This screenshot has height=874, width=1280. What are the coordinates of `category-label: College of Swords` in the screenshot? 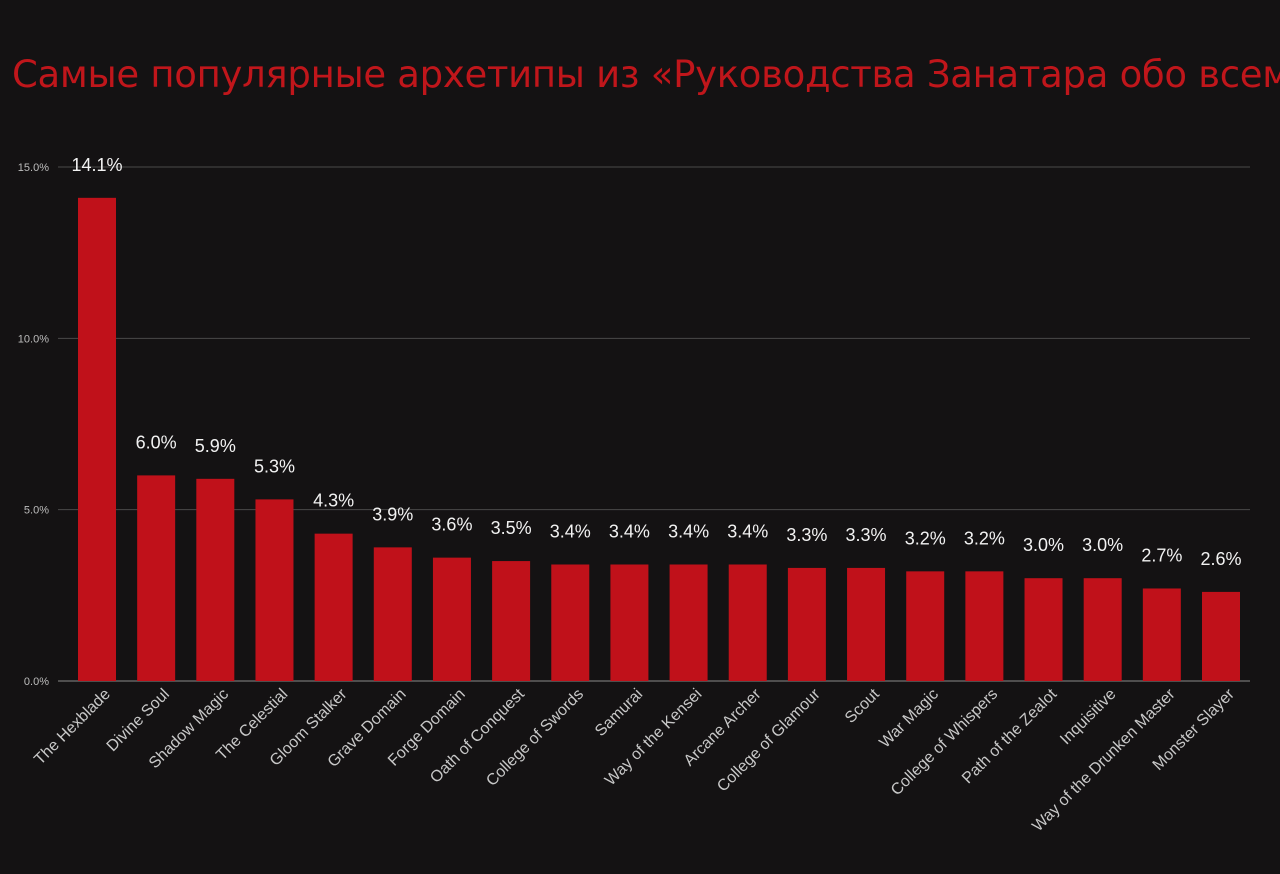 It's located at (535, 738).